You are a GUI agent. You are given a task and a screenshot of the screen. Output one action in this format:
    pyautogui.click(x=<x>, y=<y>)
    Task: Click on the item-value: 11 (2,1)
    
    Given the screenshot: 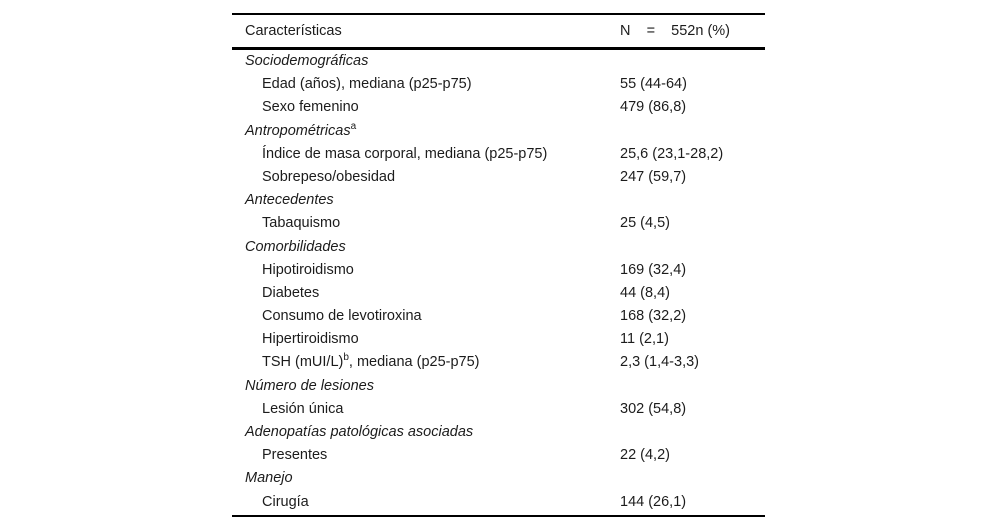 What is the action you would take?
    pyautogui.click(x=644, y=339)
    